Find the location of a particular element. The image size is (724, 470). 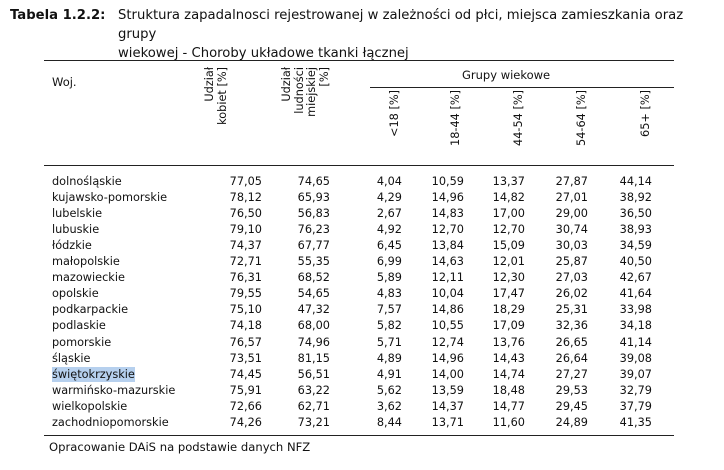

cell-age-54-64: 27,01 is located at coordinates (571, 198).